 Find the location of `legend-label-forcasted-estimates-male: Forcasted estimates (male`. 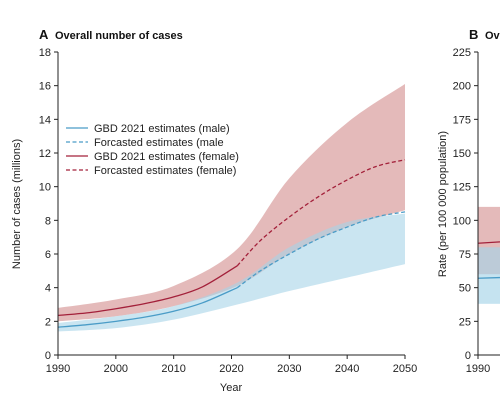

legend-label-forcasted-estimates-male: Forcasted estimates (male is located at coordinates (159, 143).